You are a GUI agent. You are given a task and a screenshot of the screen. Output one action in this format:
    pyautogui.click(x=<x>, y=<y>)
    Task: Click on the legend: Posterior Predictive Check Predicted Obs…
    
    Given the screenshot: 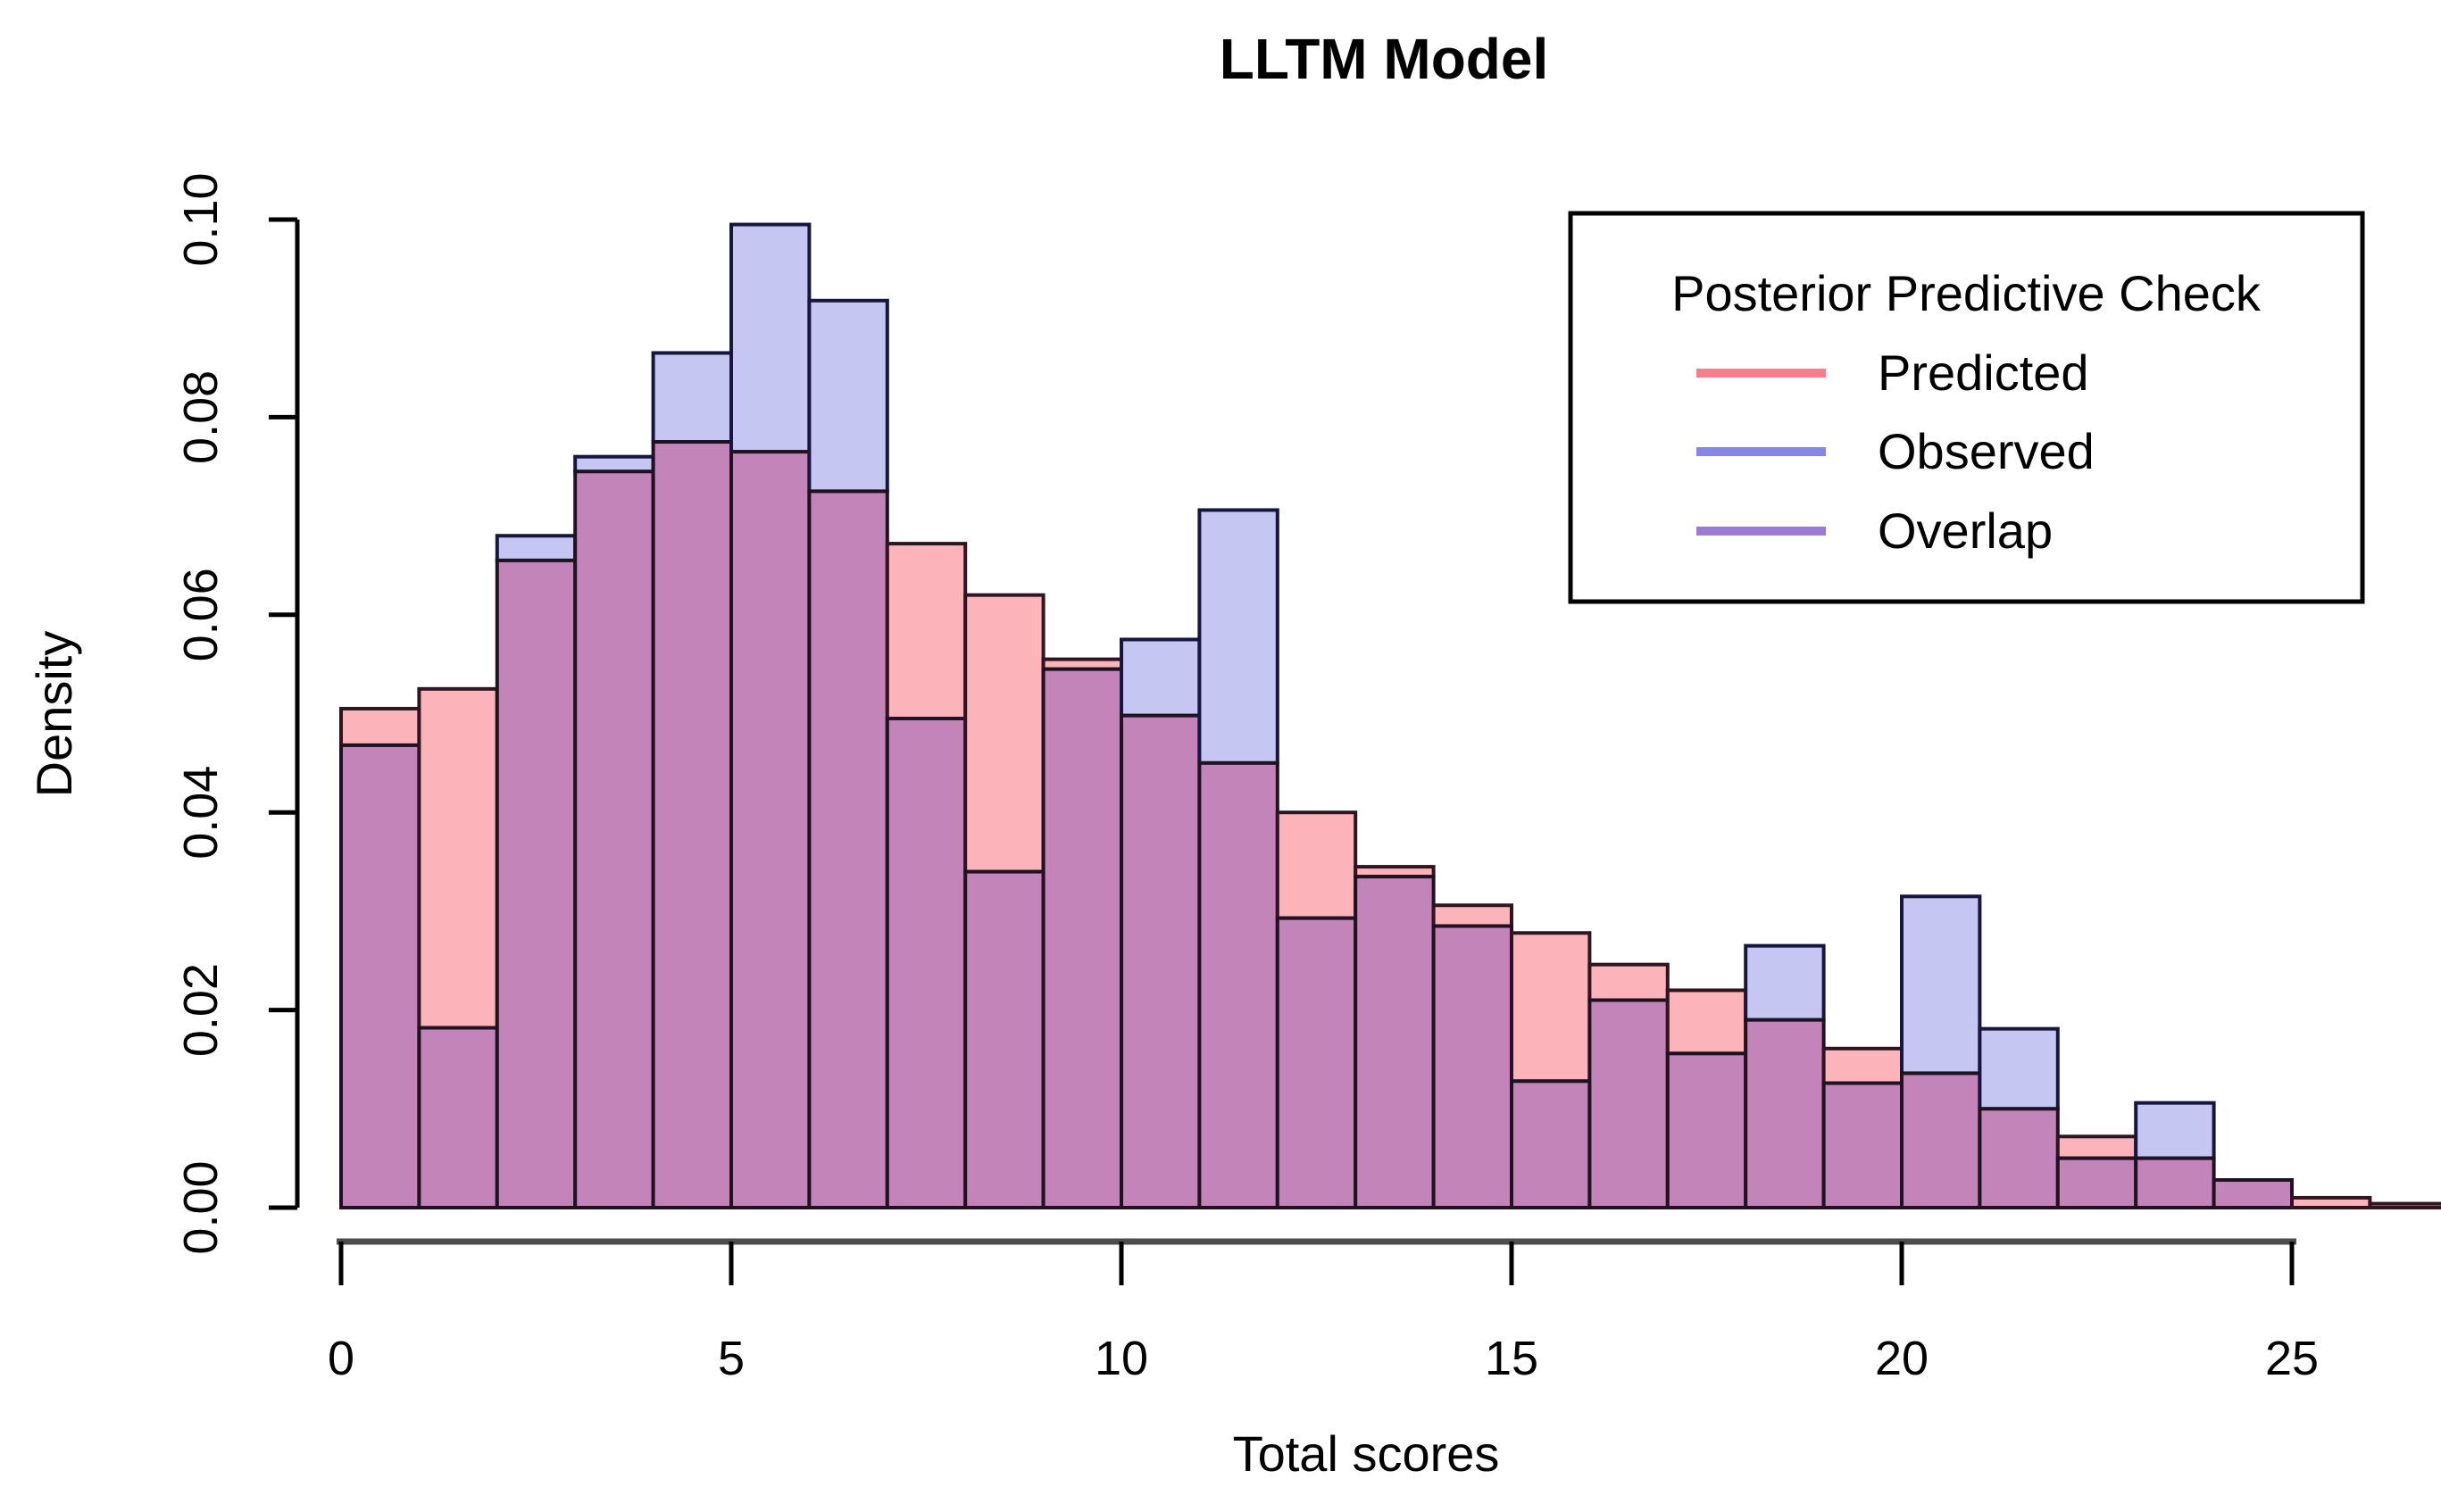 What is the action you would take?
    pyautogui.click(x=1966, y=408)
    